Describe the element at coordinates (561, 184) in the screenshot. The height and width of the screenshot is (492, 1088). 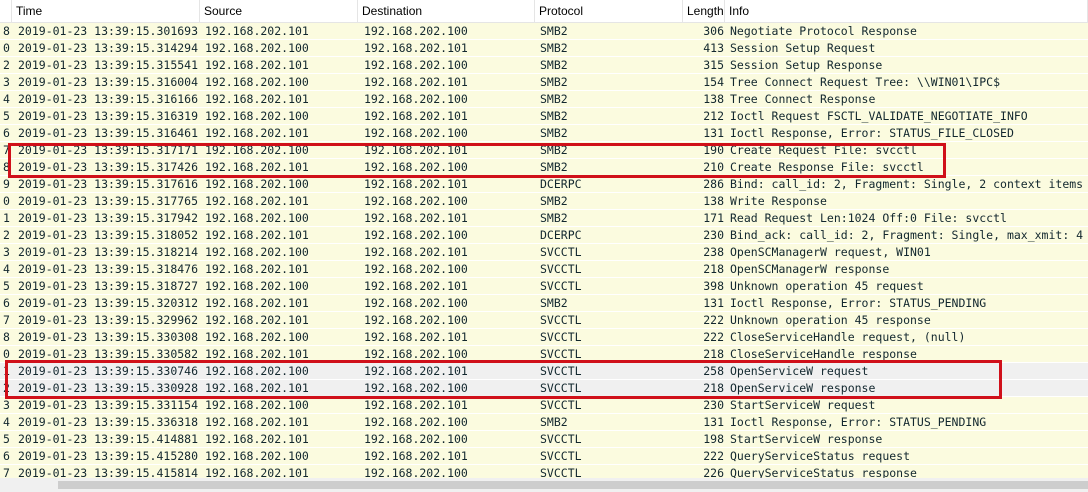
I see `protocol: DCERPC` at that location.